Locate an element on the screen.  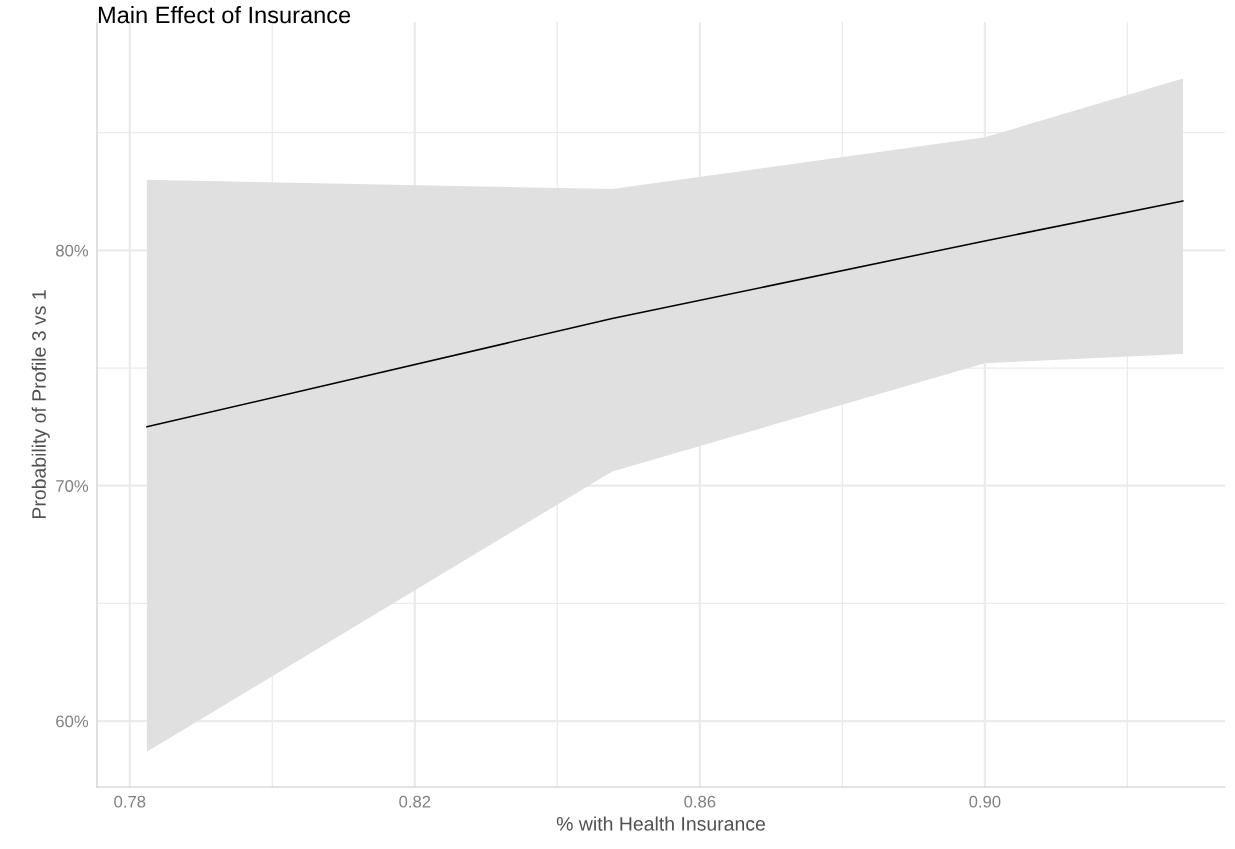
y-axis-title: Probability of Profile 3 vs 1 is located at coordinates (40, 404).